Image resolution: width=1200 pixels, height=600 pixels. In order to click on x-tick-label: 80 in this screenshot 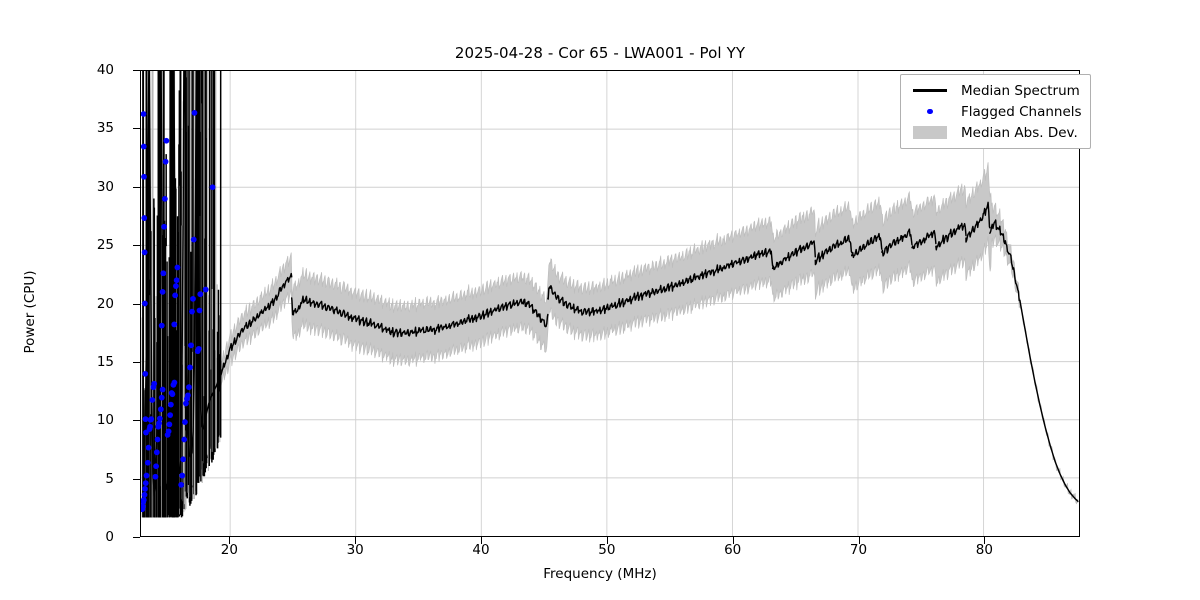, I will do `click(984, 550)`.